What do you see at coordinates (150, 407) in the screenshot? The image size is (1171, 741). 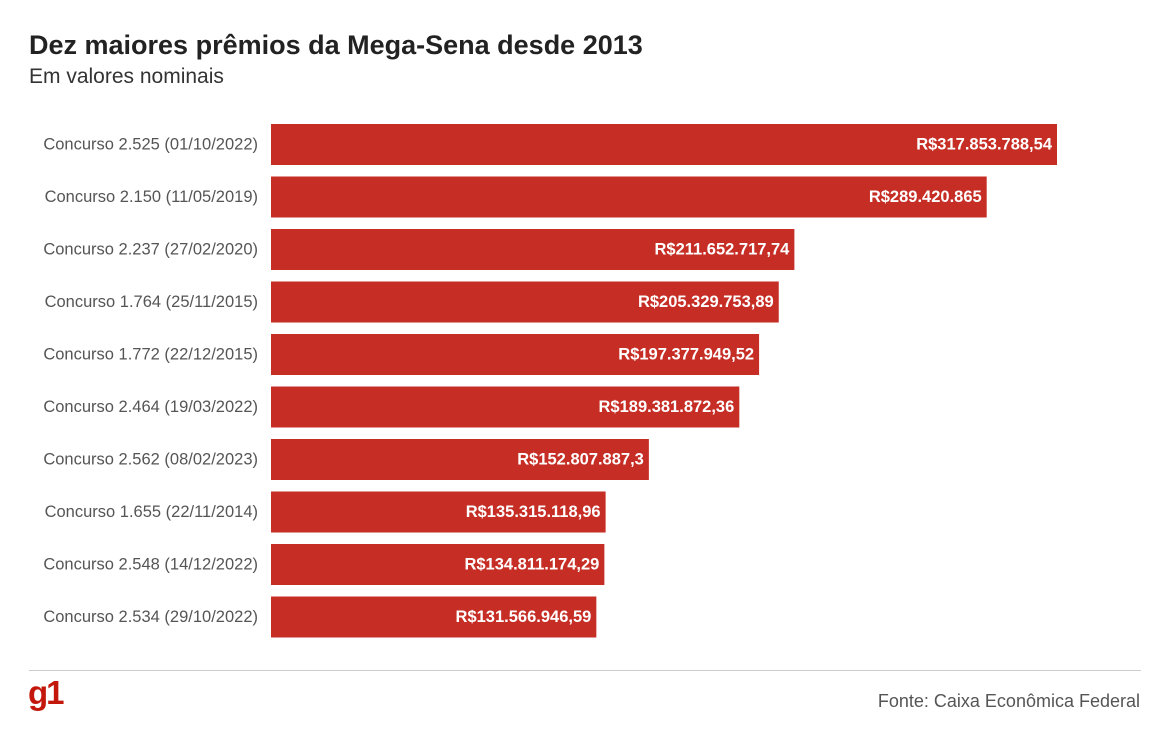 I see `category-label: Concurso 2.464 (19/03/2022)` at bounding box center [150, 407].